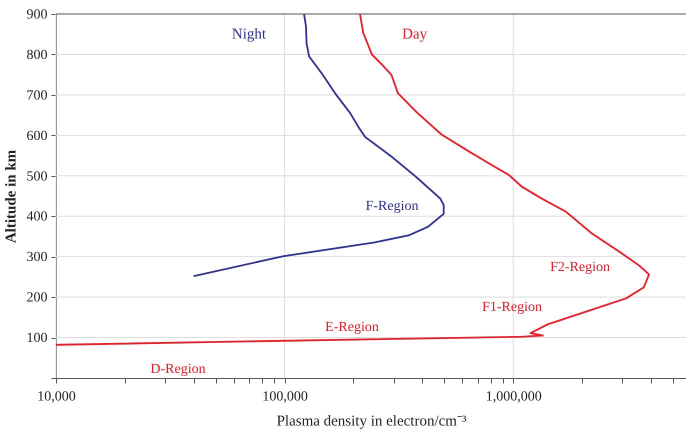  Describe the element at coordinates (580, 267) in the screenshot. I see `annotation: F2-Region` at that location.